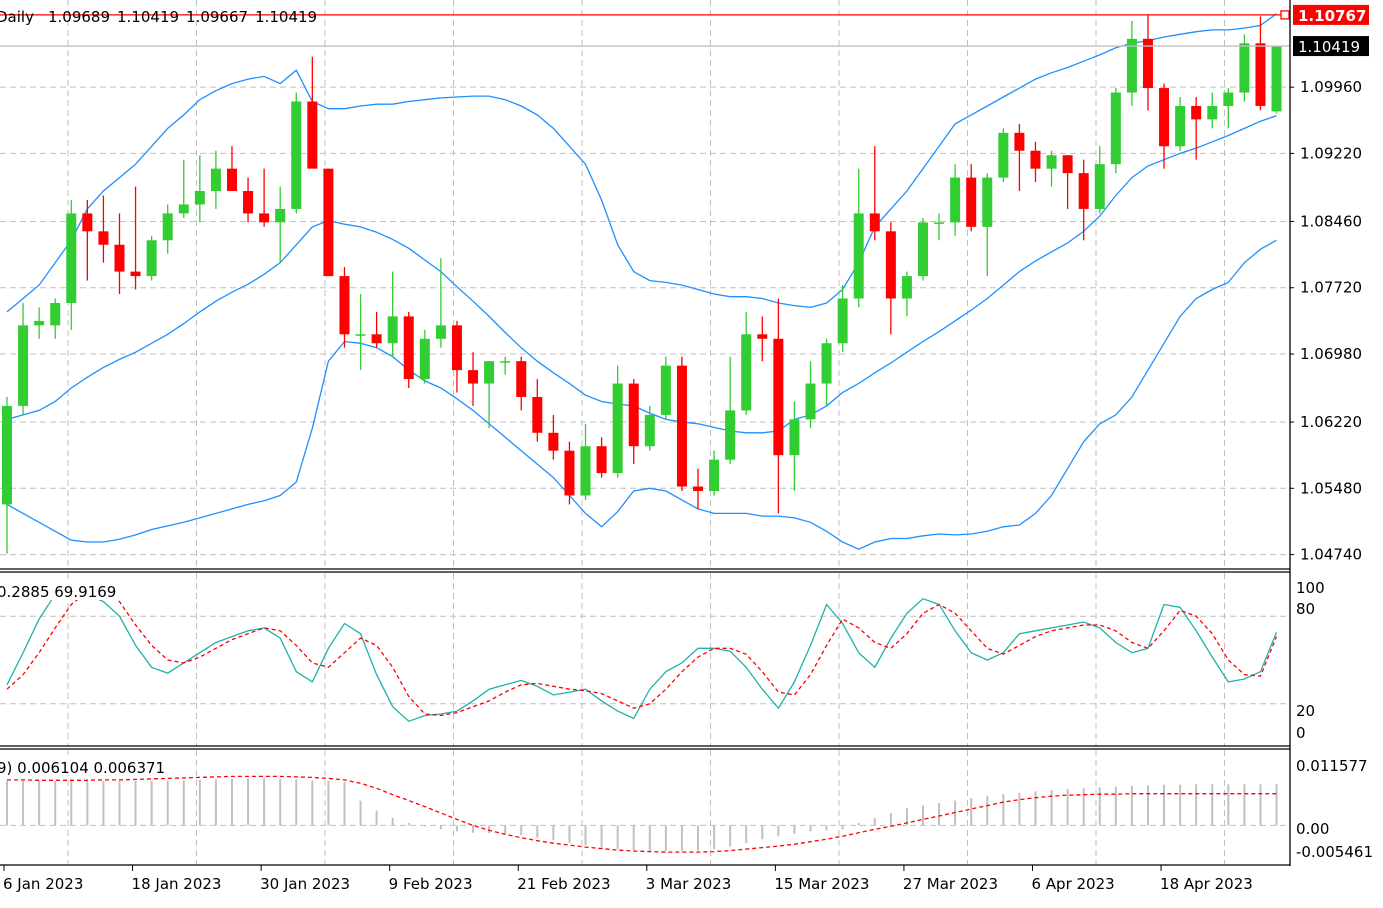 The image size is (1383, 908). What do you see at coordinates (1331, 488) in the screenshot?
I see `price-tick-label: 1.05480` at bounding box center [1331, 488].